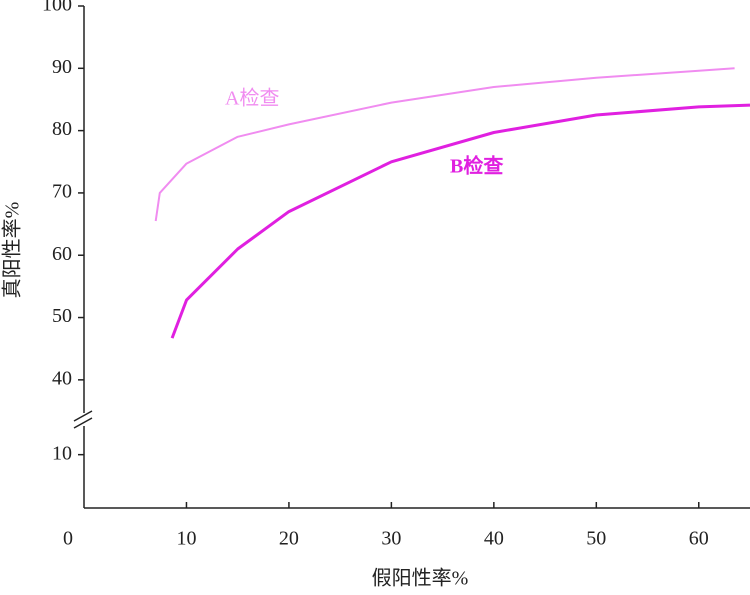 The width and height of the screenshot is (750, 595). I want to click on y-tick-label: 10, so click(62, 453).